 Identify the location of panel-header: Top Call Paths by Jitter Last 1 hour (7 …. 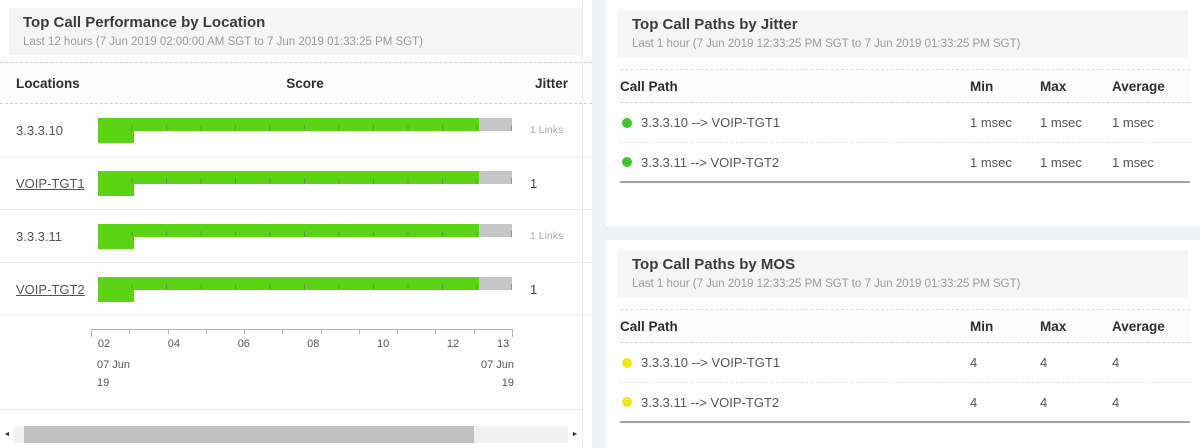
(903, 33).